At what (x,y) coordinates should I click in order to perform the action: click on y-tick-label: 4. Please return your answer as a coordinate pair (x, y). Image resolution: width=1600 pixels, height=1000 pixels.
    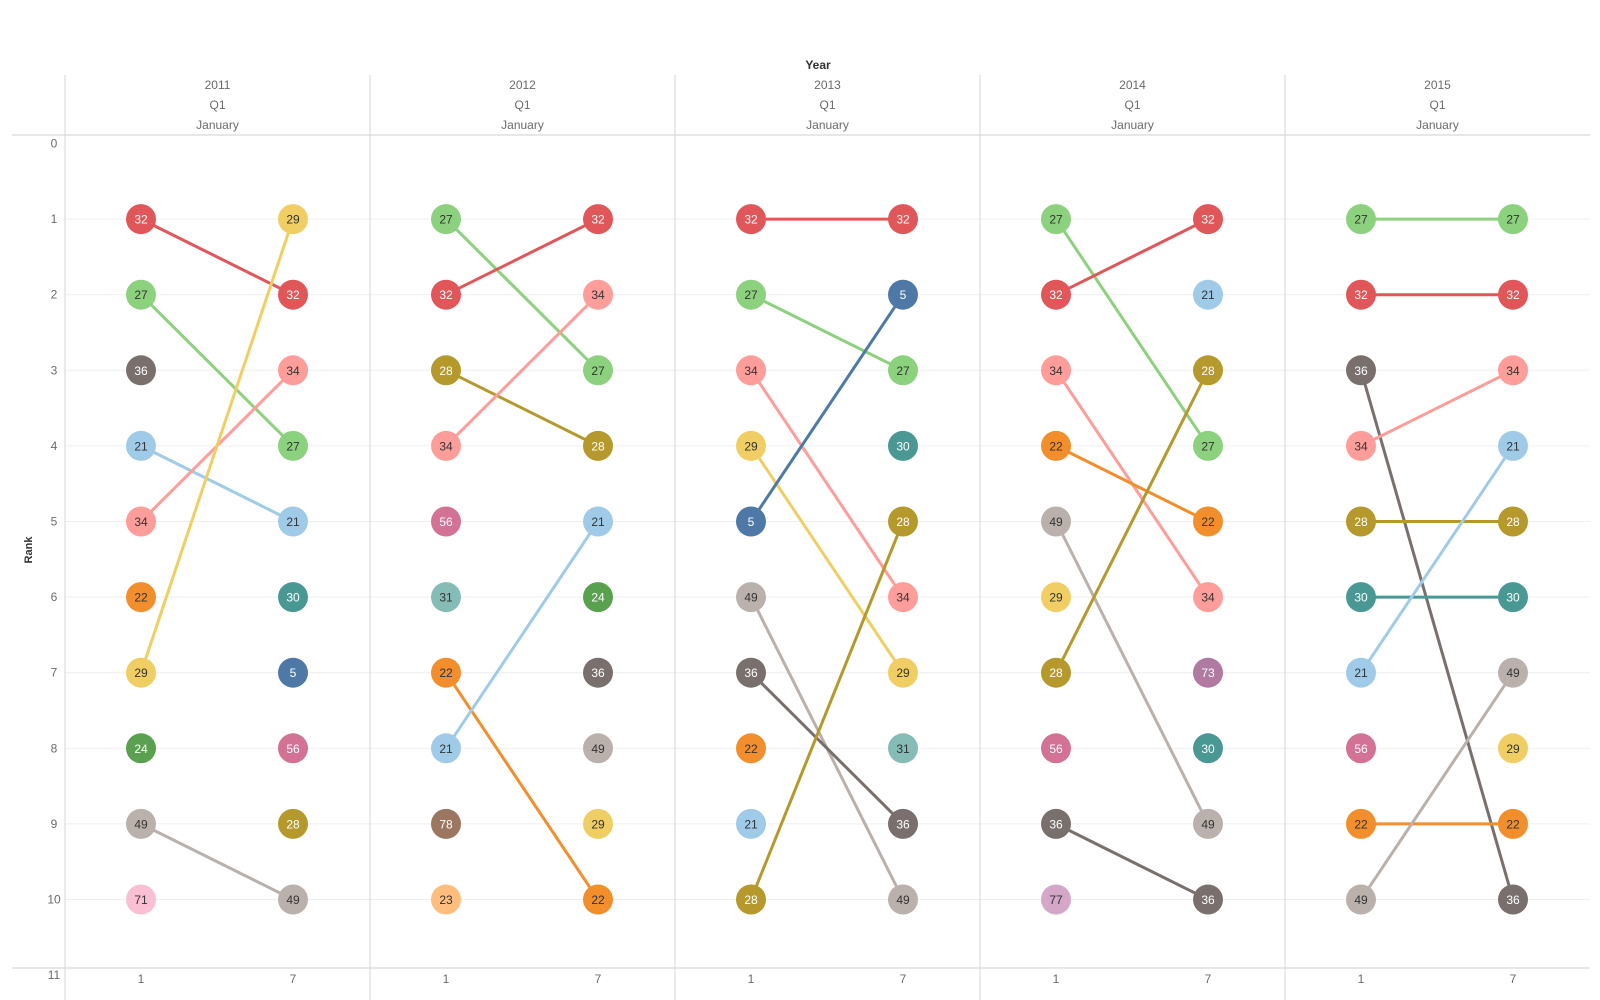
    Looking at the image, I should click on (54, 446).